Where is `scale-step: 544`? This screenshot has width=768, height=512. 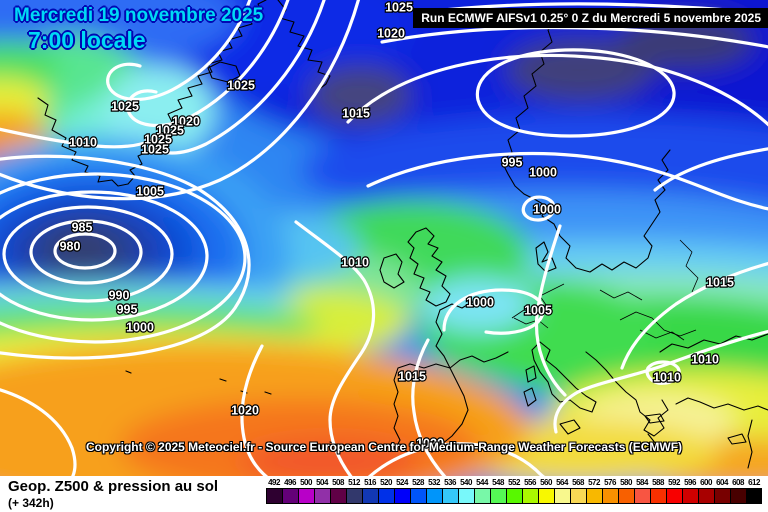 scale-step: 544 is located at coordinates (482, 490).